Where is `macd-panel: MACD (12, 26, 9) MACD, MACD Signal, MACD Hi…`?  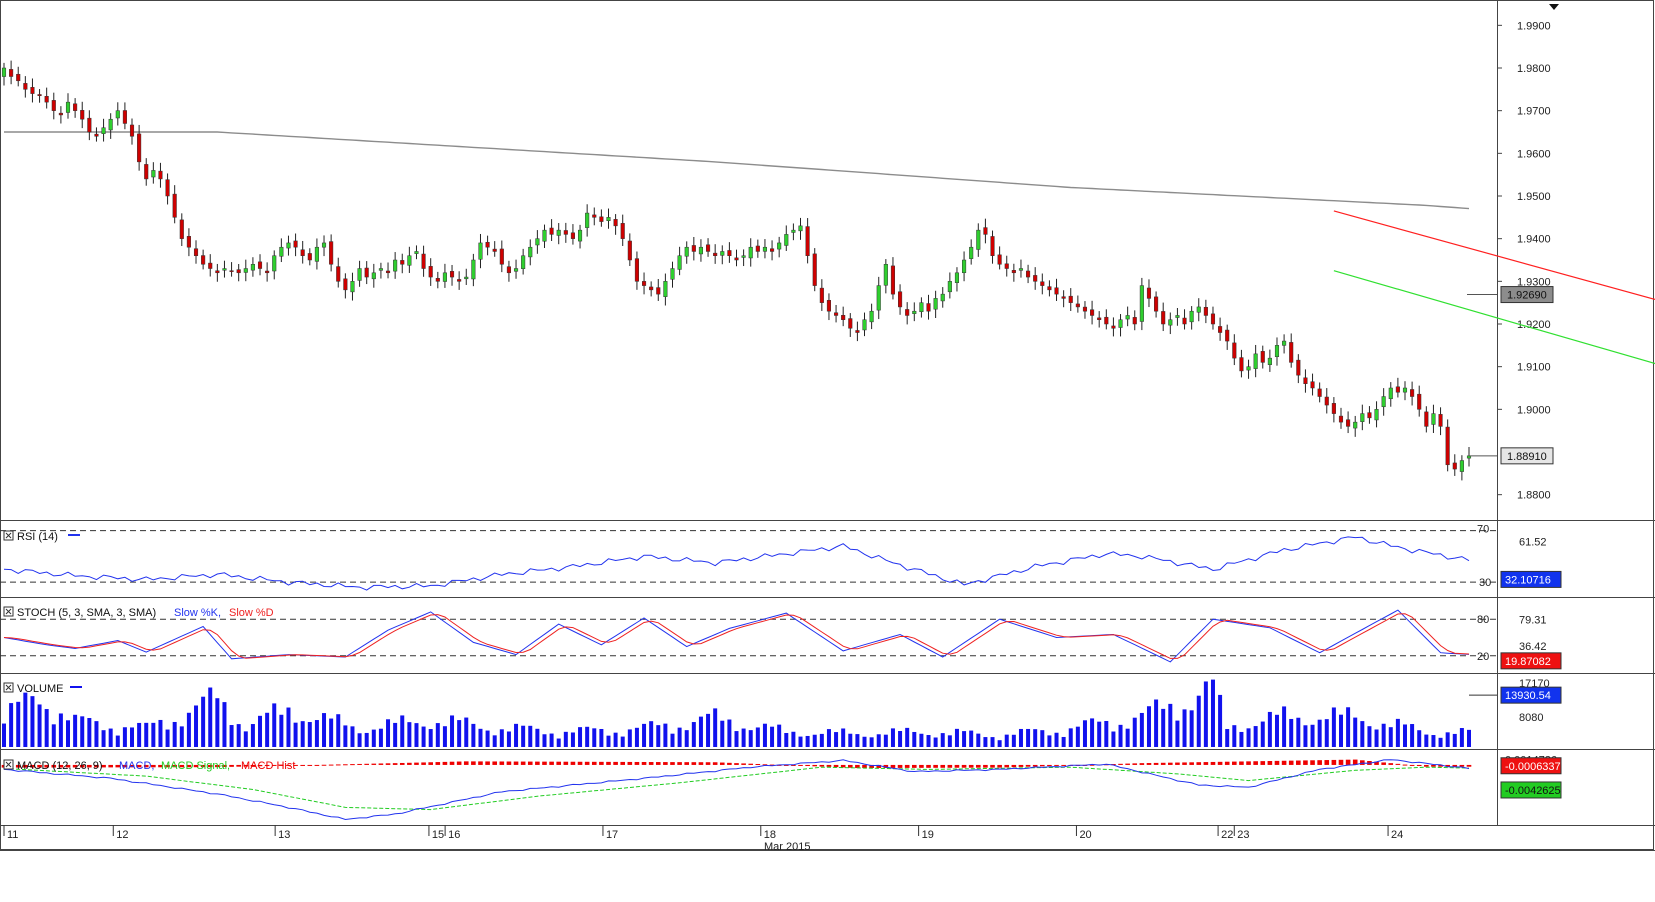
macd-panel: MACD (12, 26, 9) MACD, MACD Signal, MACD Hi… is located at coordinates (781, 787).